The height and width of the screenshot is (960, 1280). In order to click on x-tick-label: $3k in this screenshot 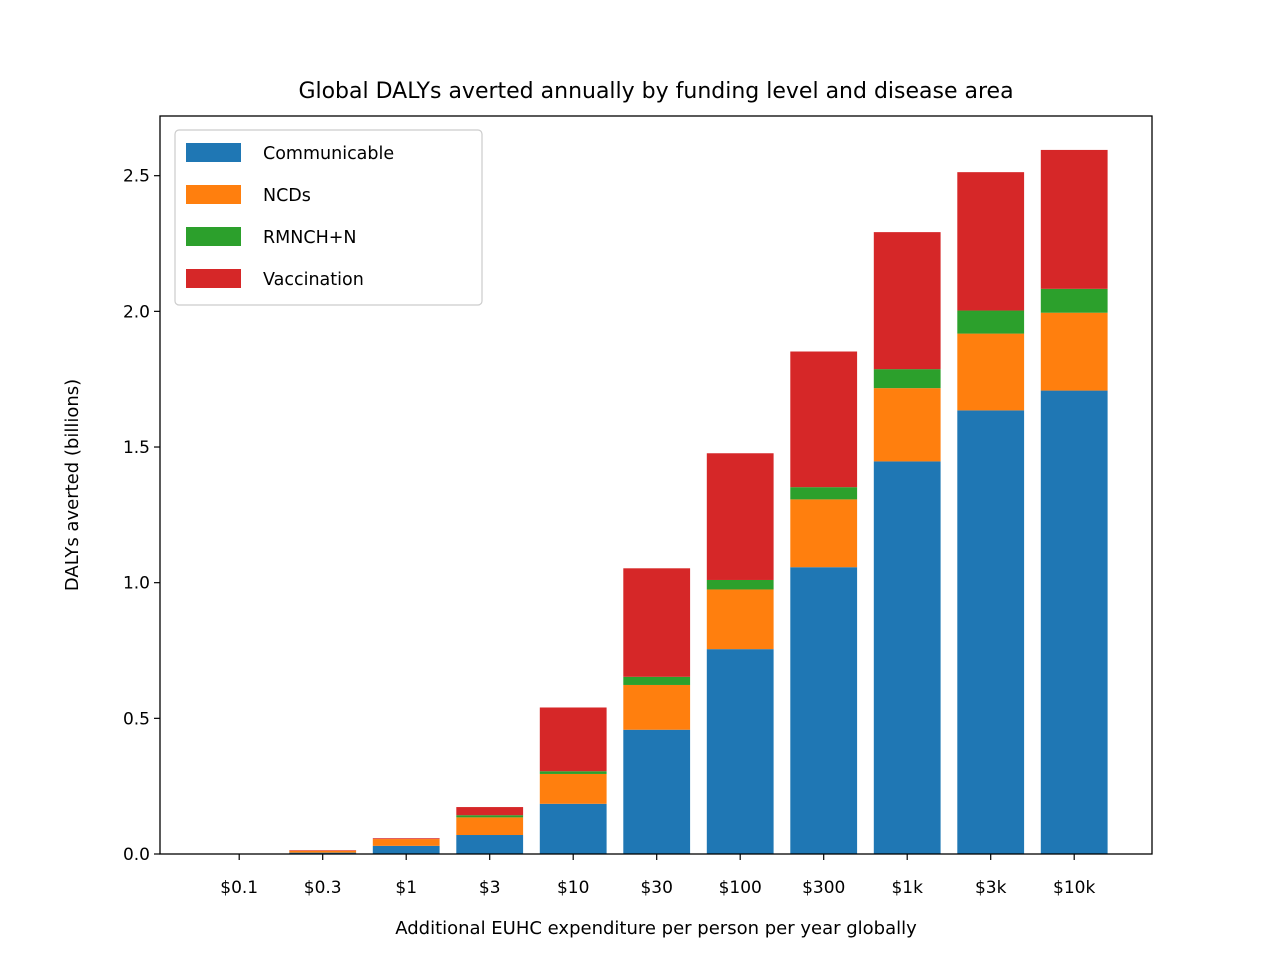, I will do `click(991, 888)`.